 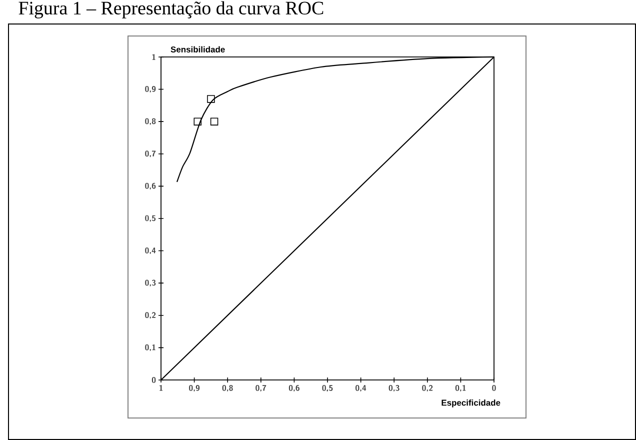 What do you see at coordinates (171, 9) in the screenshot?
I see `chart-title: Figura 1 – Representação da curva ROC` at bounding box center [171, 9].